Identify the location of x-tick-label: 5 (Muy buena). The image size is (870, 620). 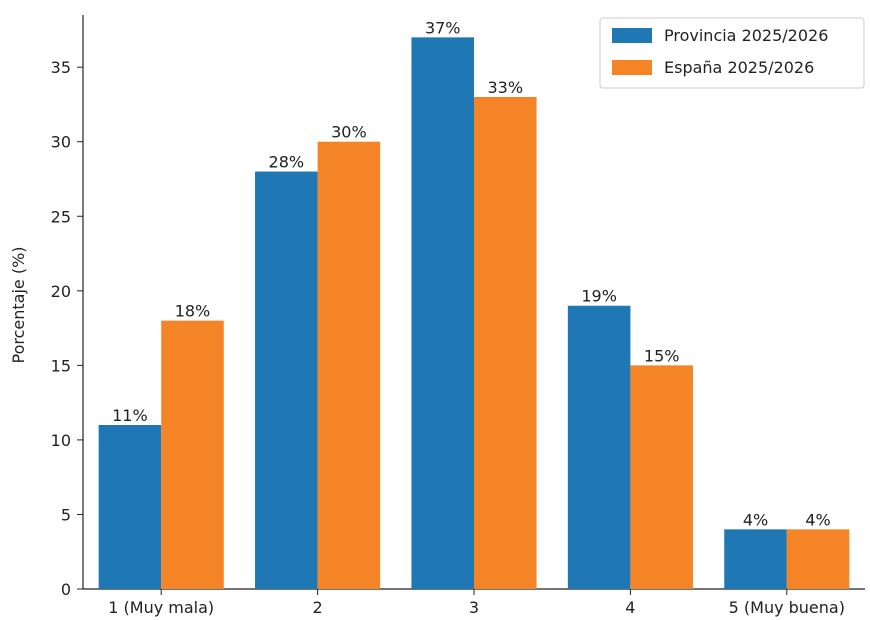
(787, 607).